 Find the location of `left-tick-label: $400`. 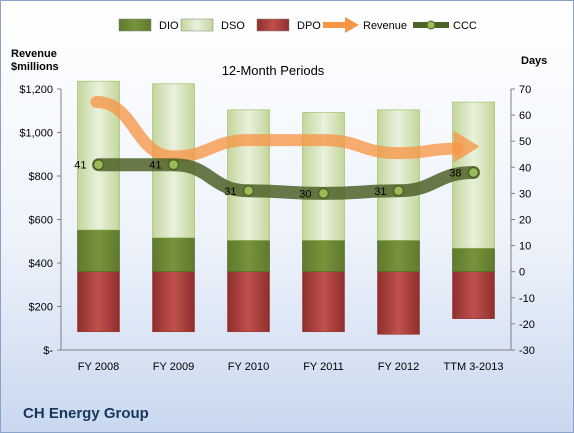

left-tick-label: $400 is located at coordinates (41, 264).